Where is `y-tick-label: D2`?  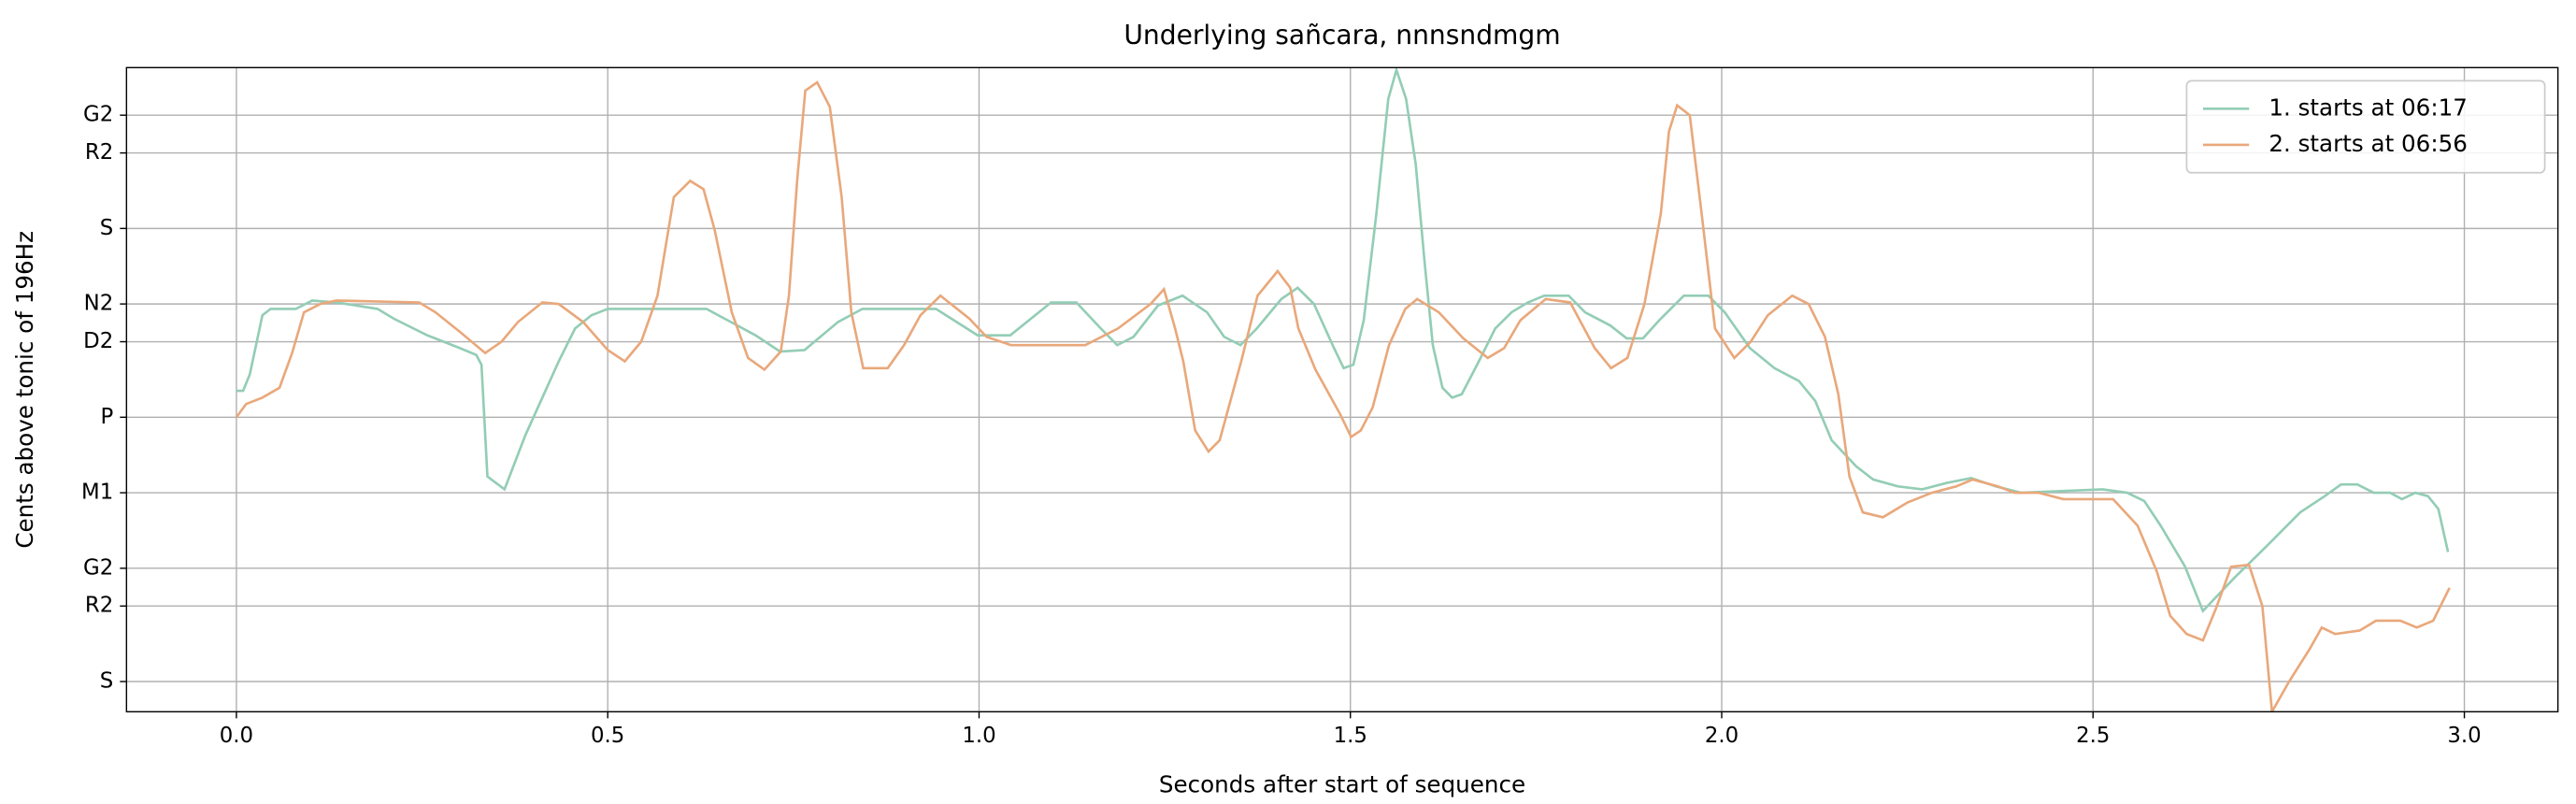
y-tick-label: D2 is located at coordinates (98, 341).